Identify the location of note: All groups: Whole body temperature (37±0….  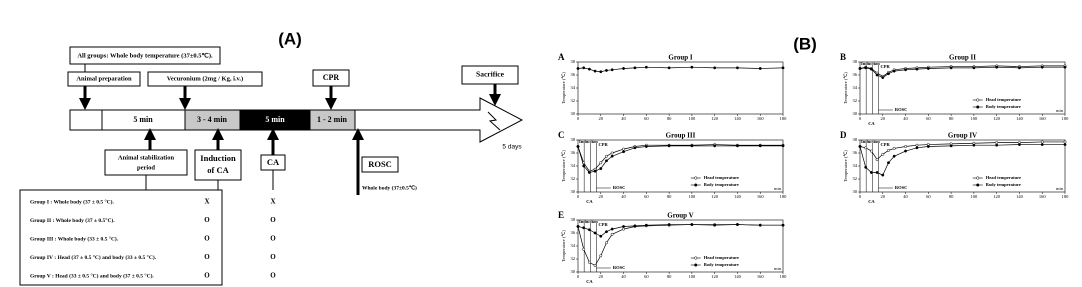
(145, 55).